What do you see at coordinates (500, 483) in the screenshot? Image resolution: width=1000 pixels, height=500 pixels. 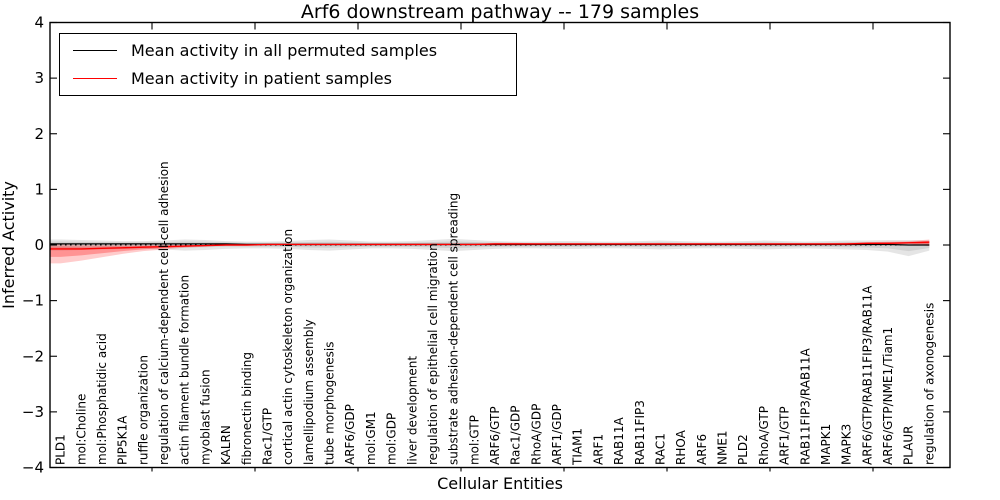 I see `x-axis-title: Cellular Entities` at bounding box center [500, 483].